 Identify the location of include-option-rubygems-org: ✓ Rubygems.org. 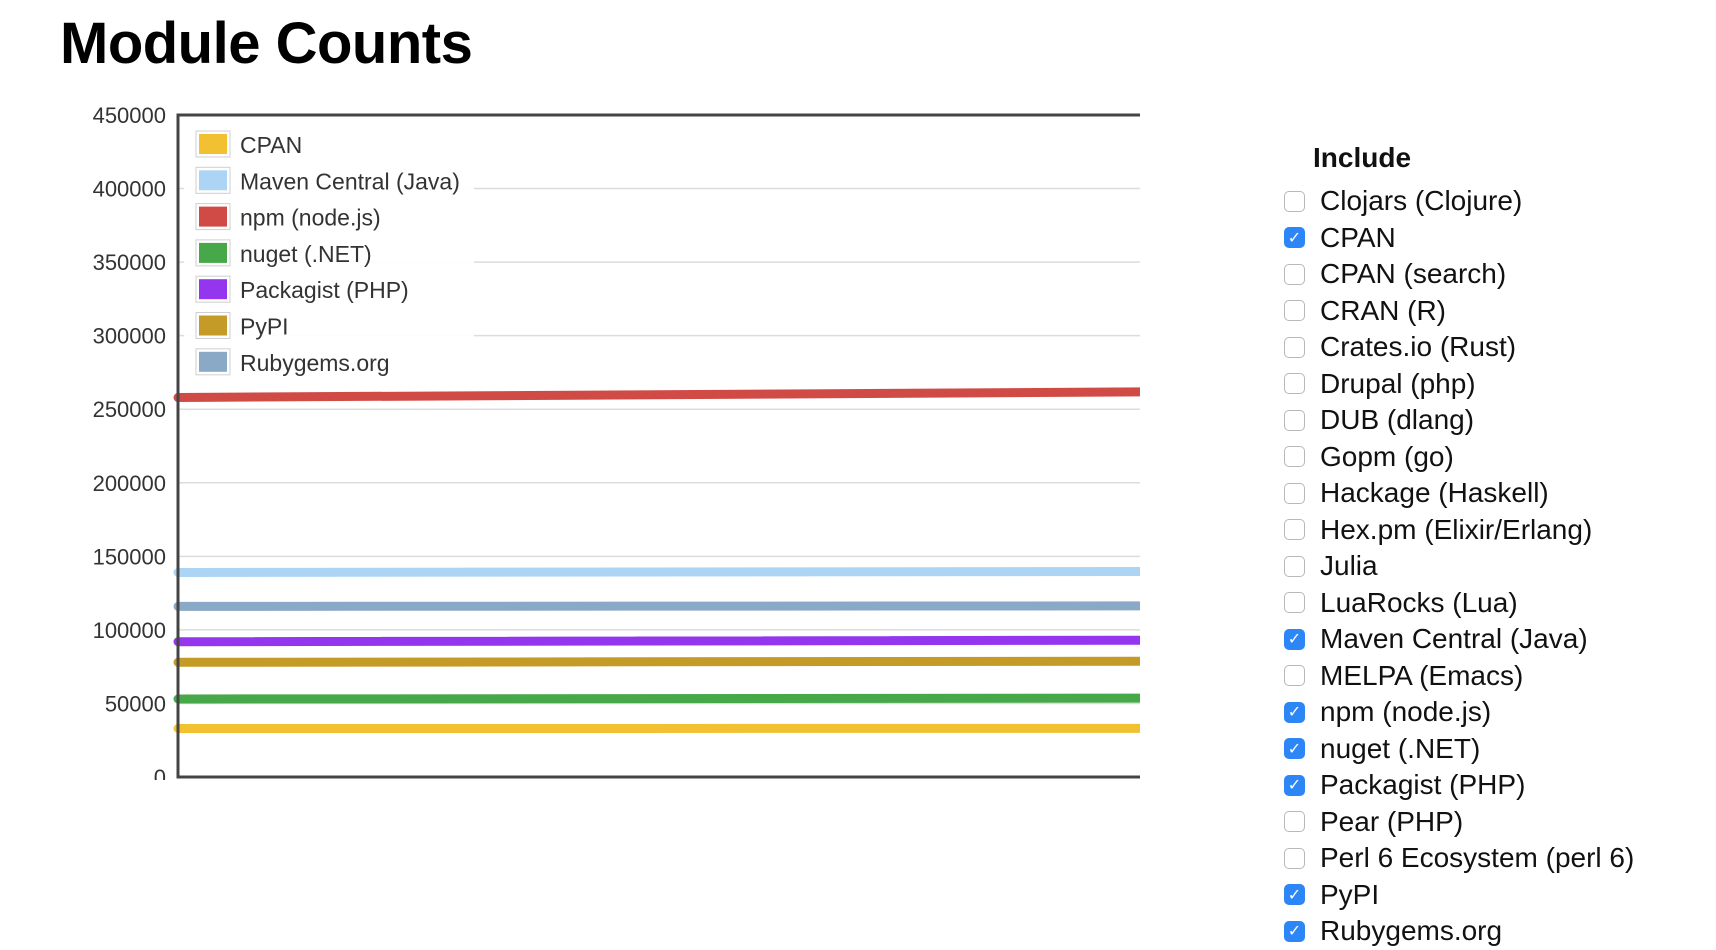
(1459, 931).